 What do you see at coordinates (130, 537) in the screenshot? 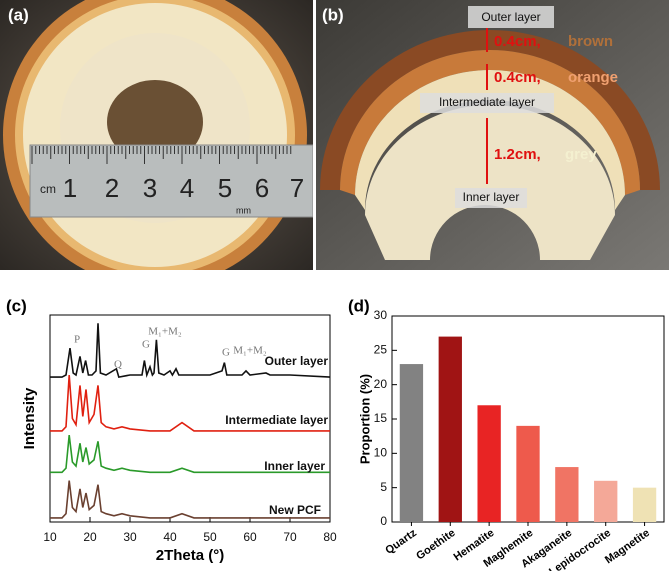
I see `x-tick-label: 30` at bounding box center [130, 537].